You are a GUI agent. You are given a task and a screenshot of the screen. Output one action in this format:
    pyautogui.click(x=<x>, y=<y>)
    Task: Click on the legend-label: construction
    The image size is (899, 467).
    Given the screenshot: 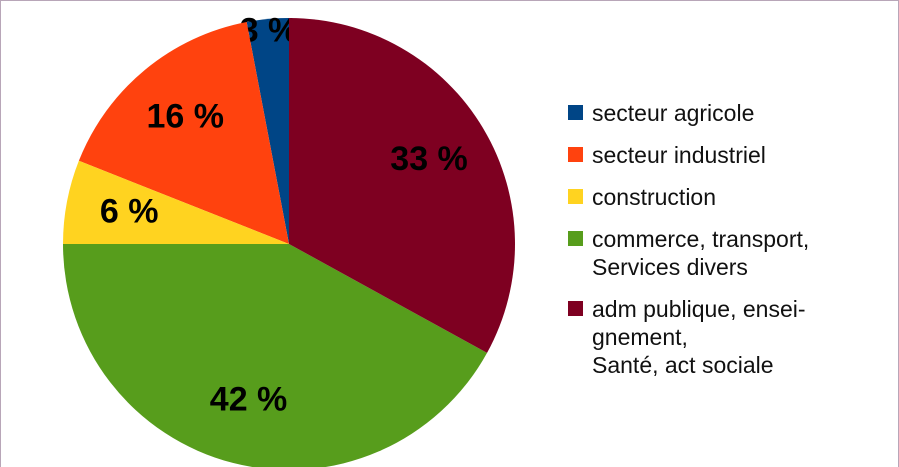 What is the action you would take?
    pyautogui.click(x=654, y=197)
    